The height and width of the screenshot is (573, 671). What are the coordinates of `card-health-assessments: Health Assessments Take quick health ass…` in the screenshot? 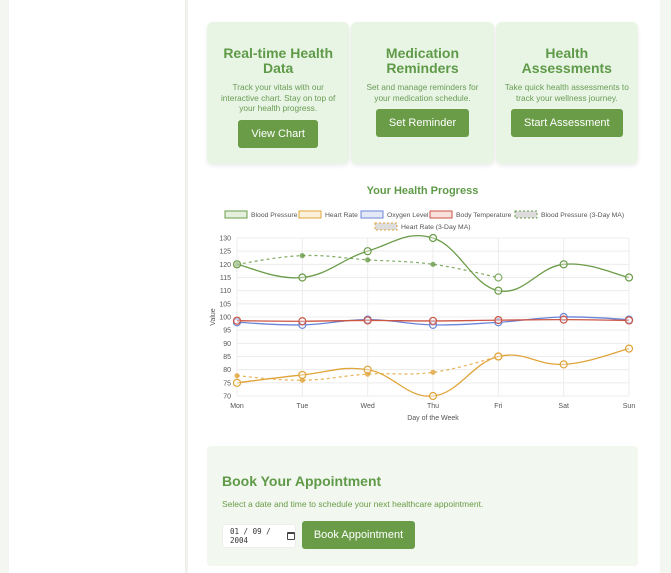 It's located at (566, 93).